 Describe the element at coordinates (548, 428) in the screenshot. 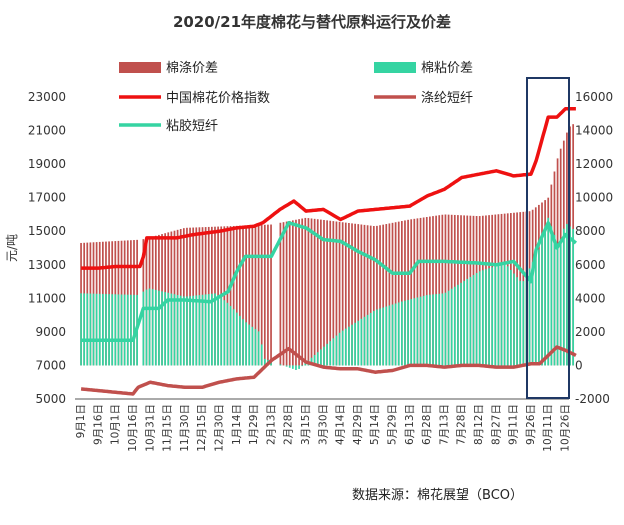

I see `x-tick-label: 10月11日` at that location.